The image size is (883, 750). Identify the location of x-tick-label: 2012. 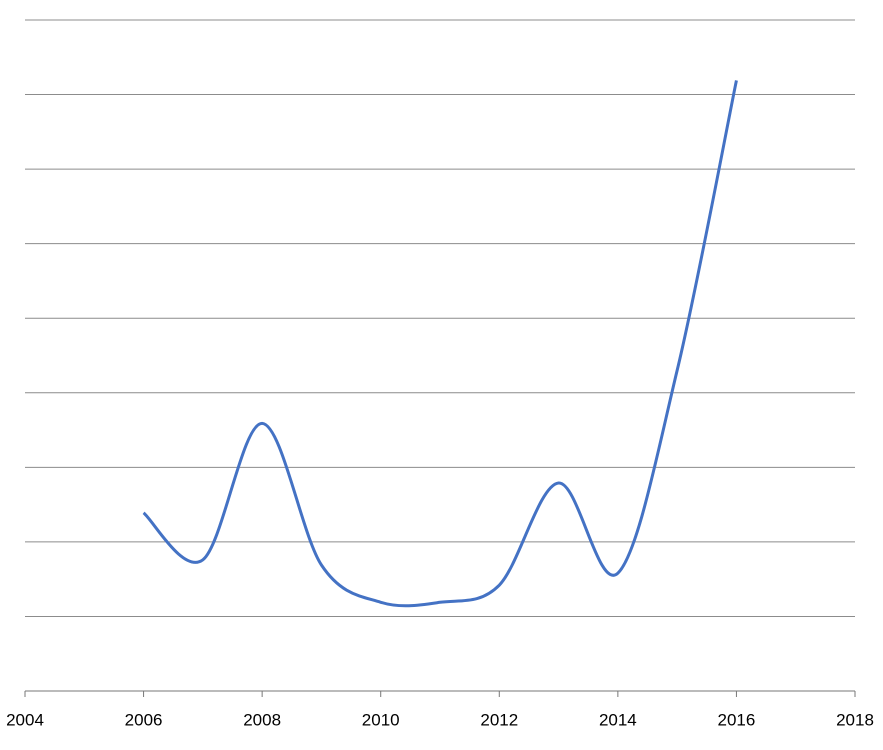
(499, 719).